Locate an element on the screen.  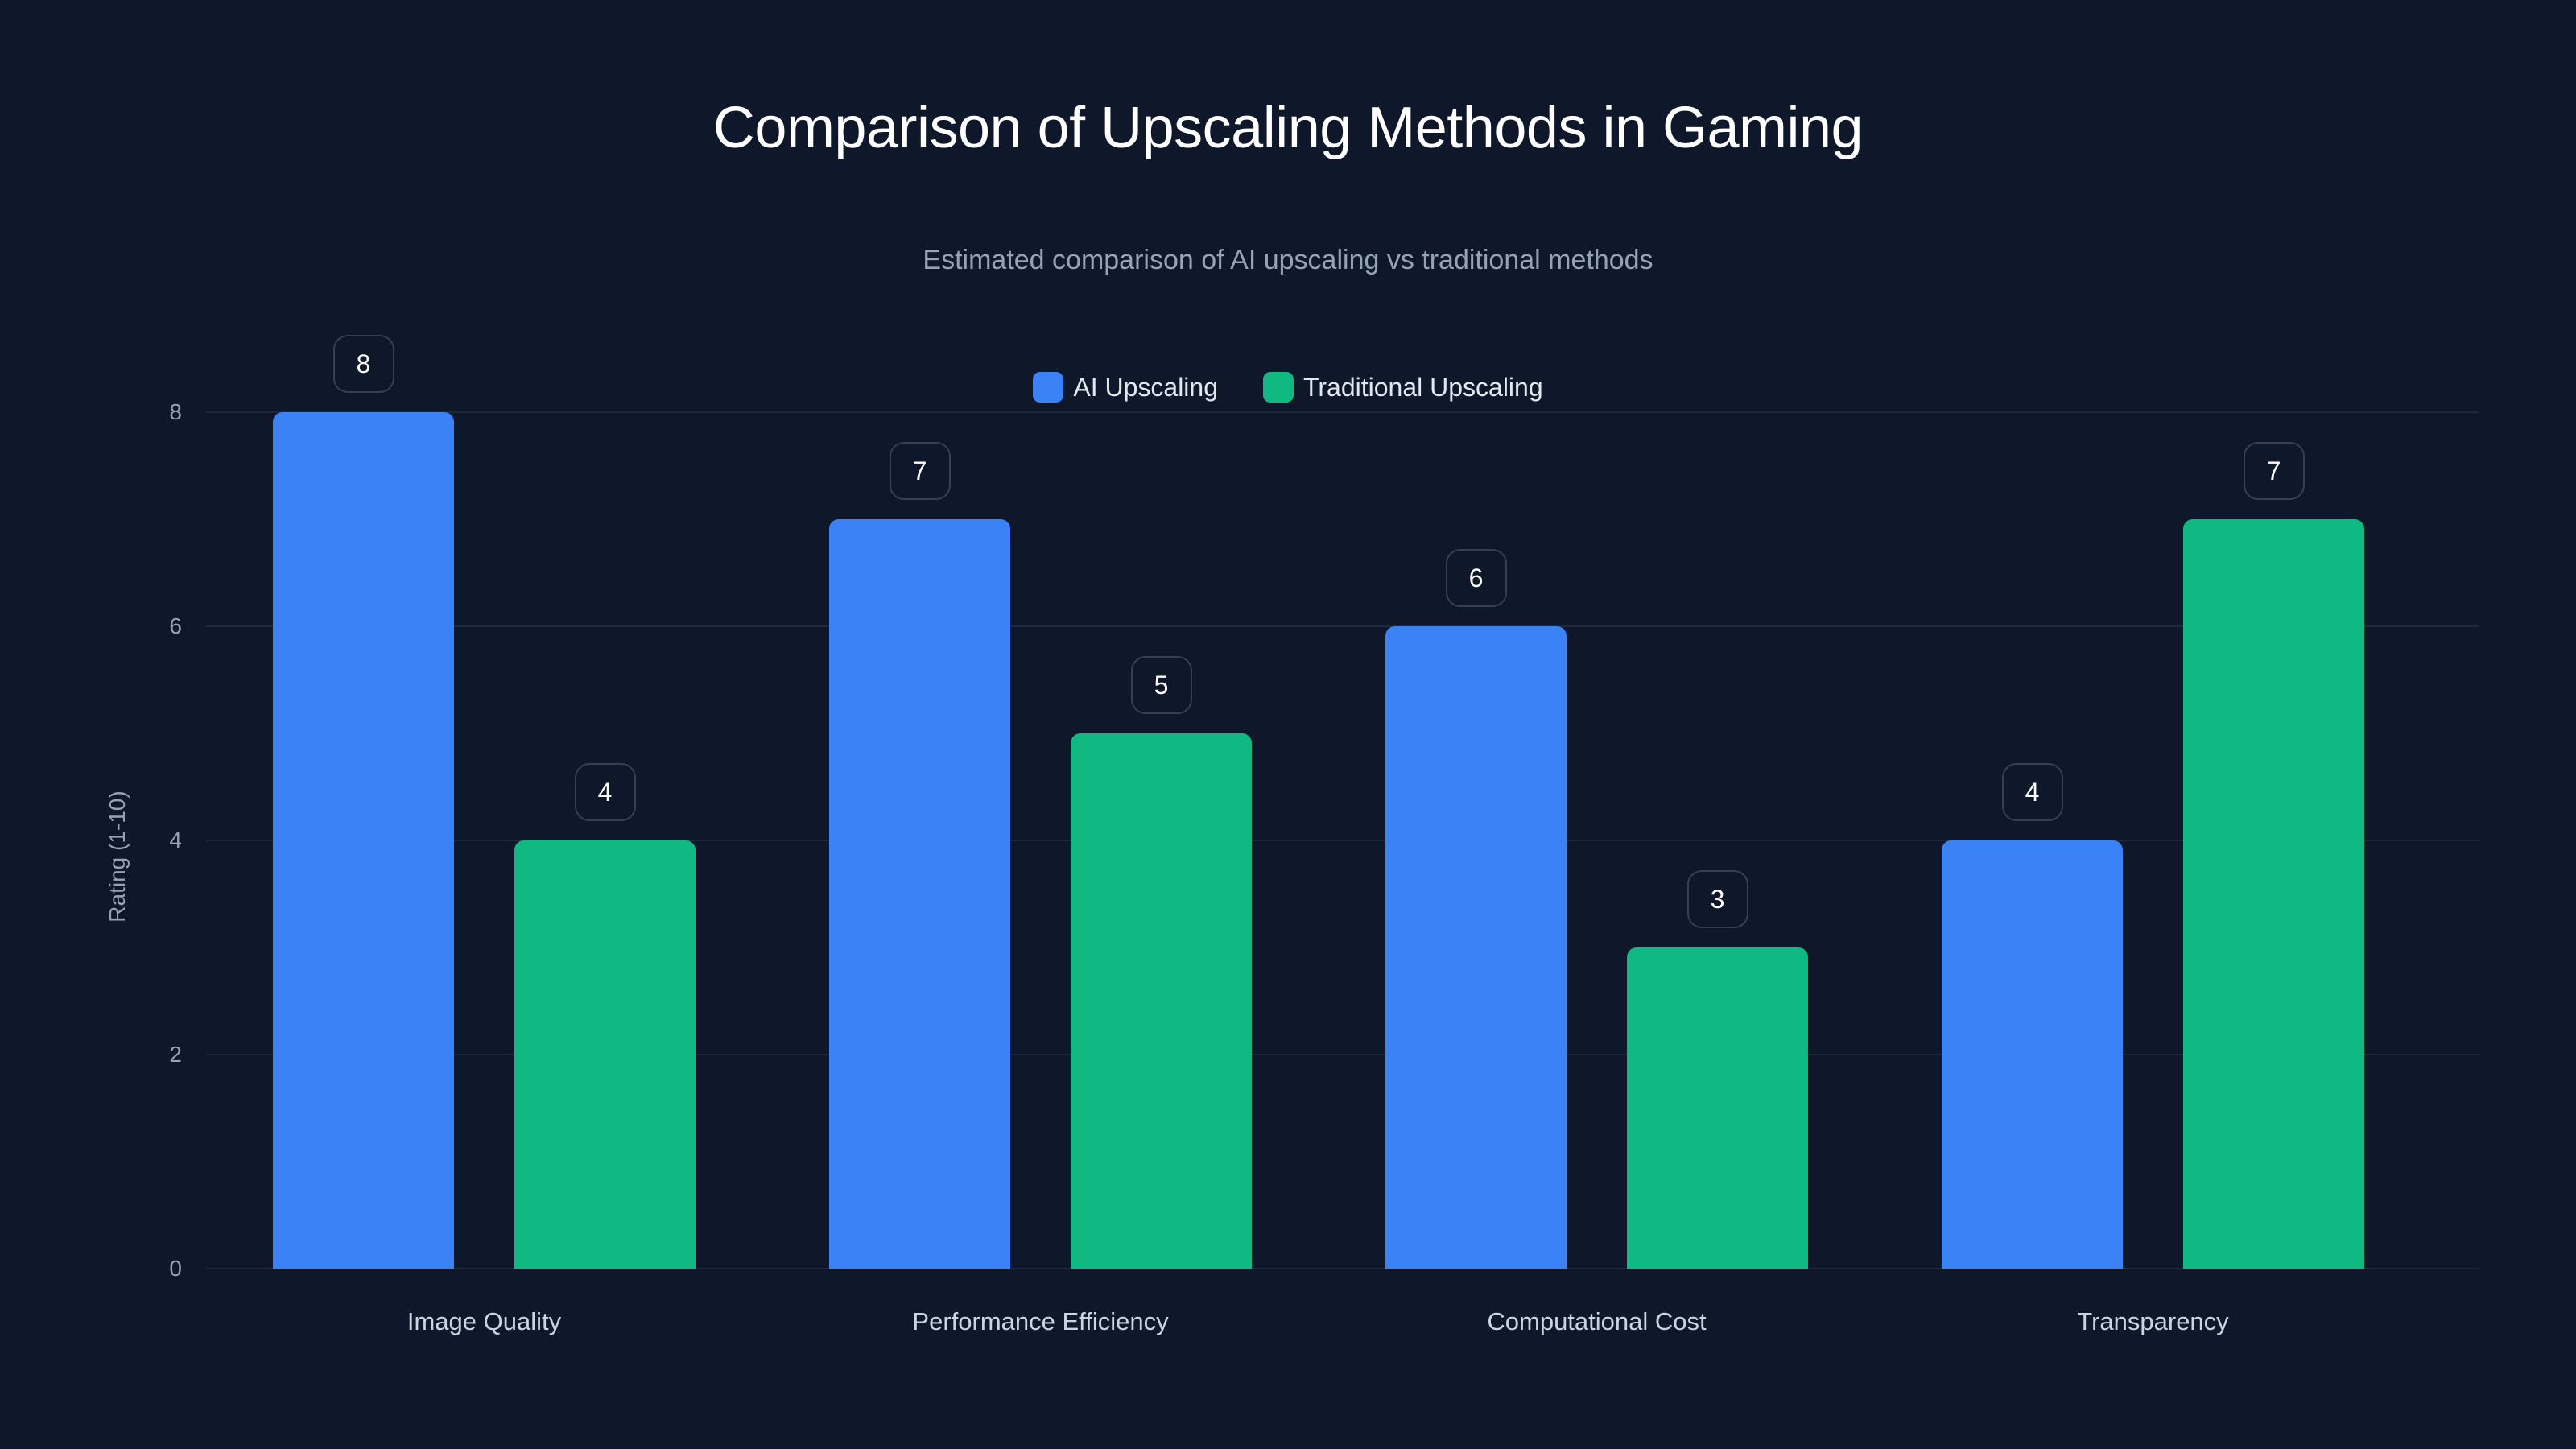
x-tick-label: Transparency is located at coordinates (2153, 1321).